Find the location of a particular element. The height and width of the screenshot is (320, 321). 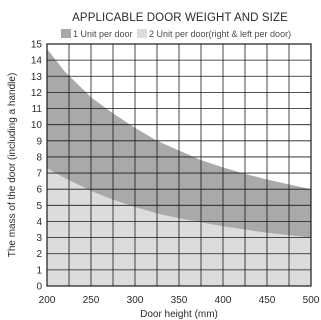

y-tick-label: 7 is located at coordinates (39, 174).